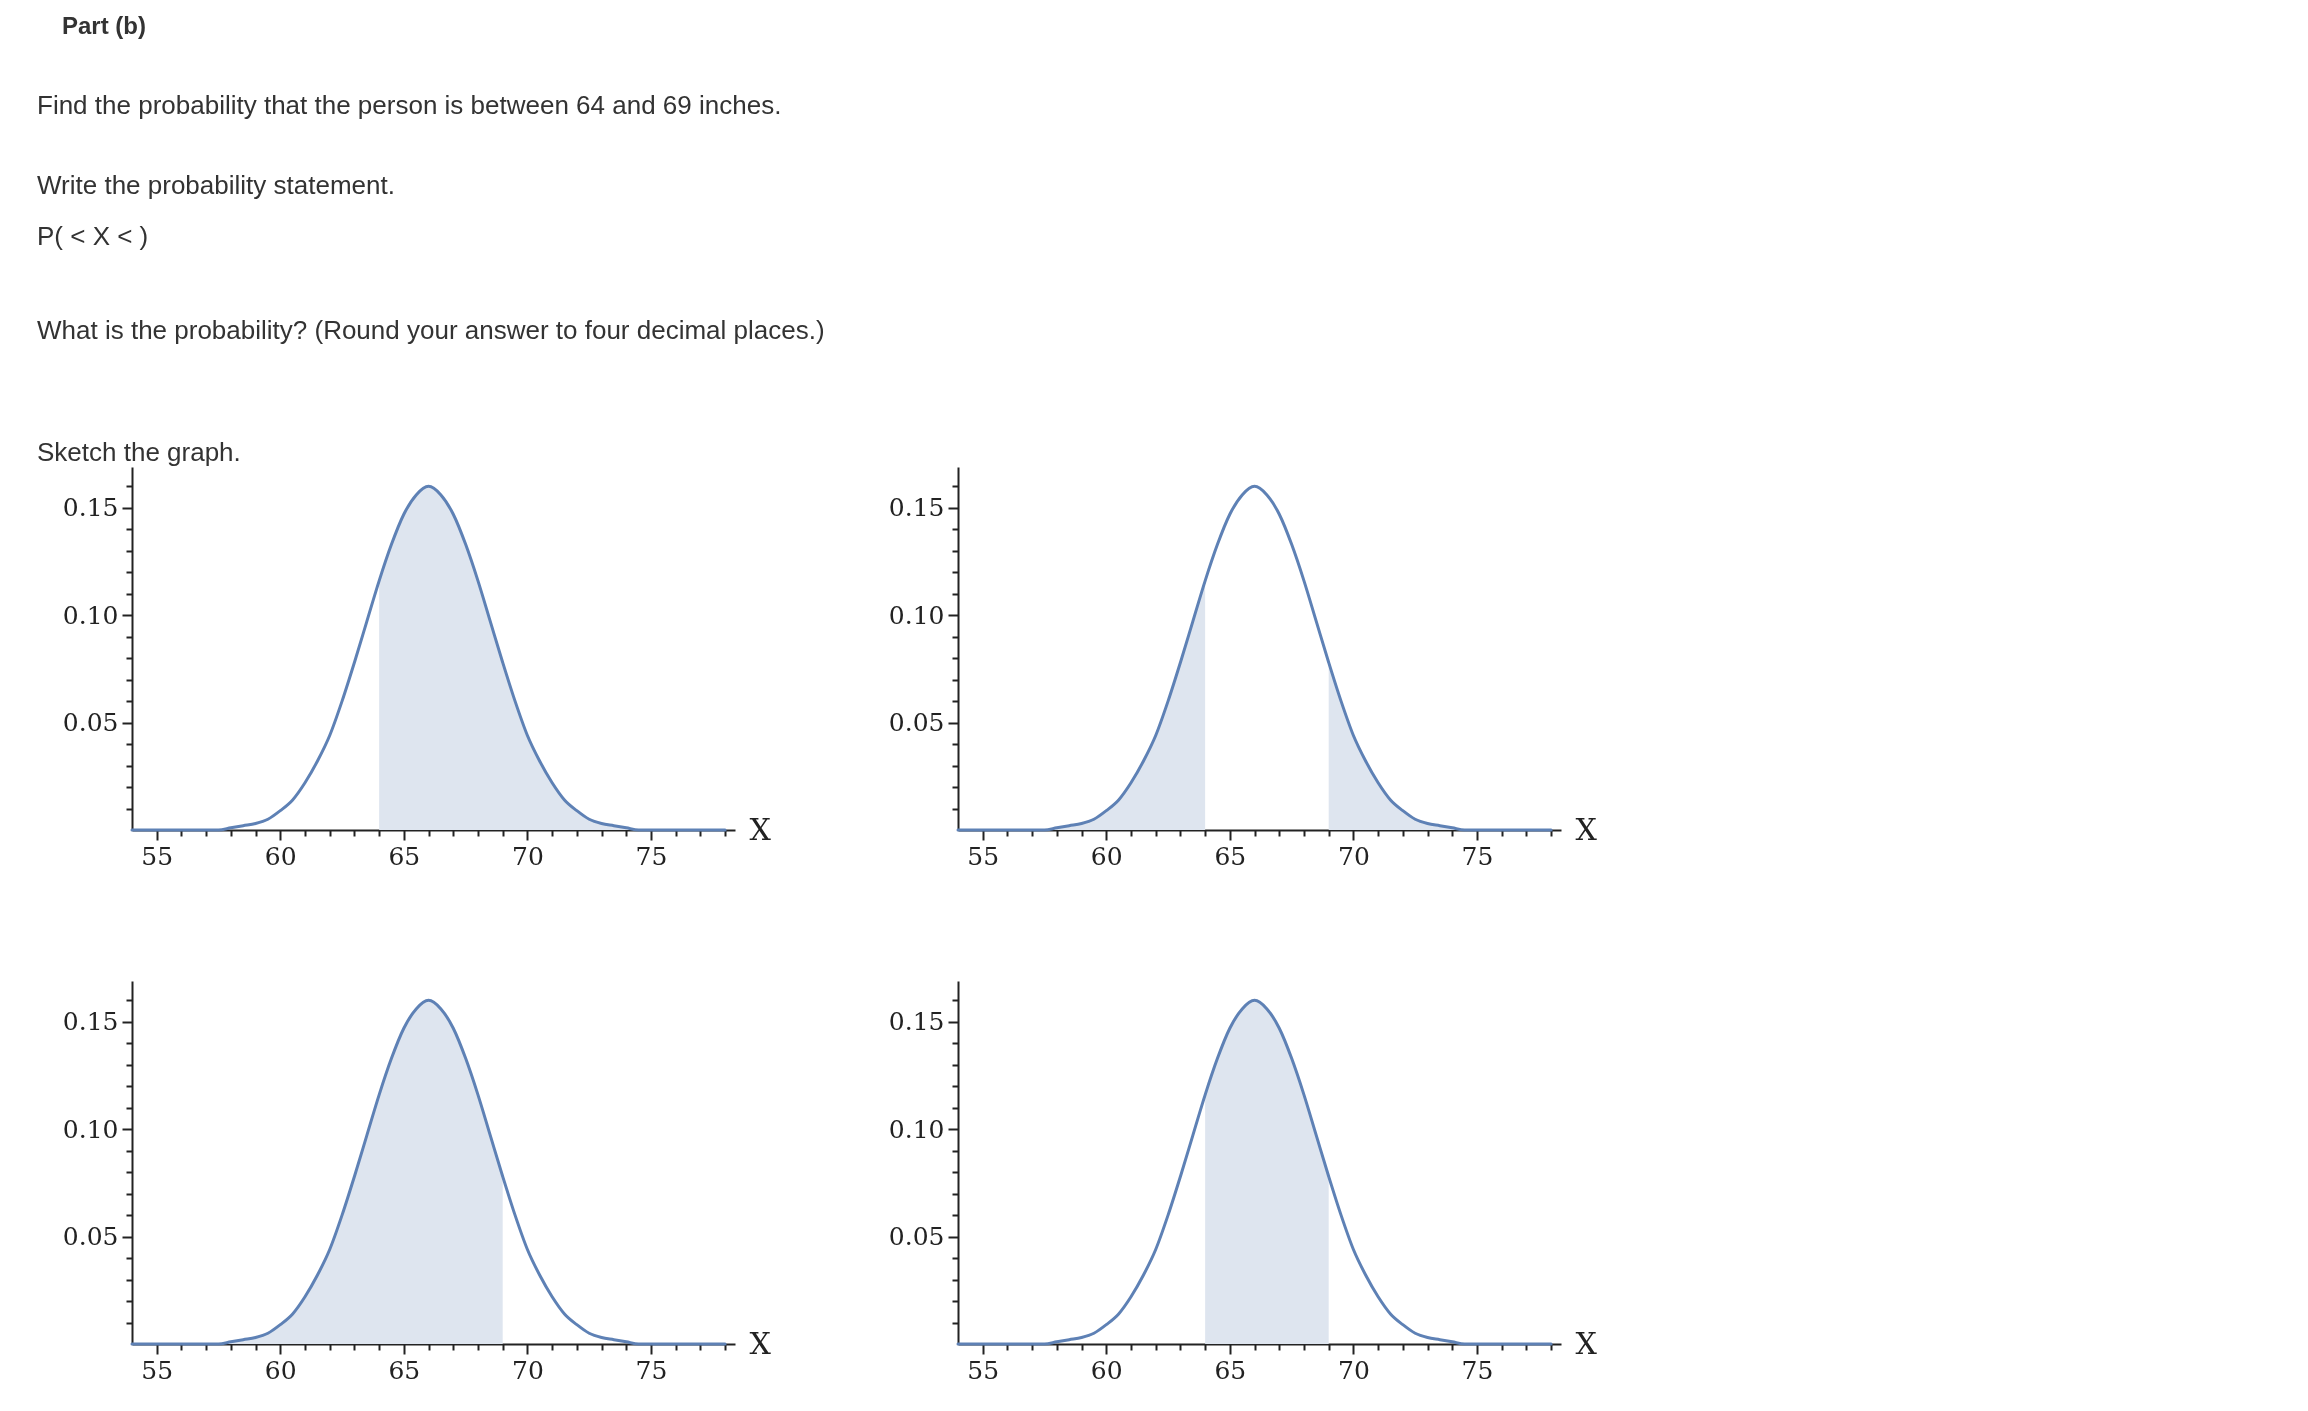 The width and height of the screenshot is (2308, 1411). I want to click on text: What is the probability? (Round your answer to four decimal places.), so click(431, 330).